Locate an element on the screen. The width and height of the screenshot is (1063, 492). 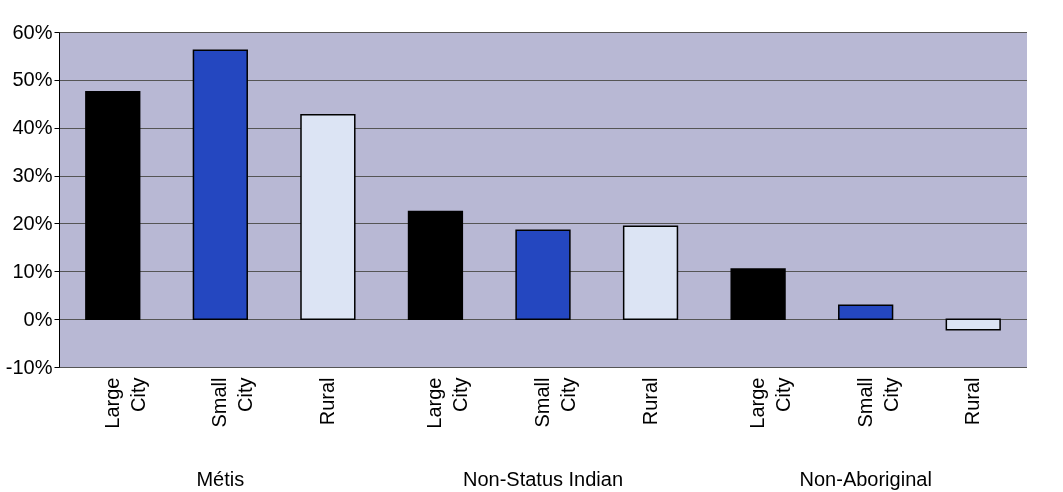
y-tick-label: 40% is located at coordinates (32, 127).